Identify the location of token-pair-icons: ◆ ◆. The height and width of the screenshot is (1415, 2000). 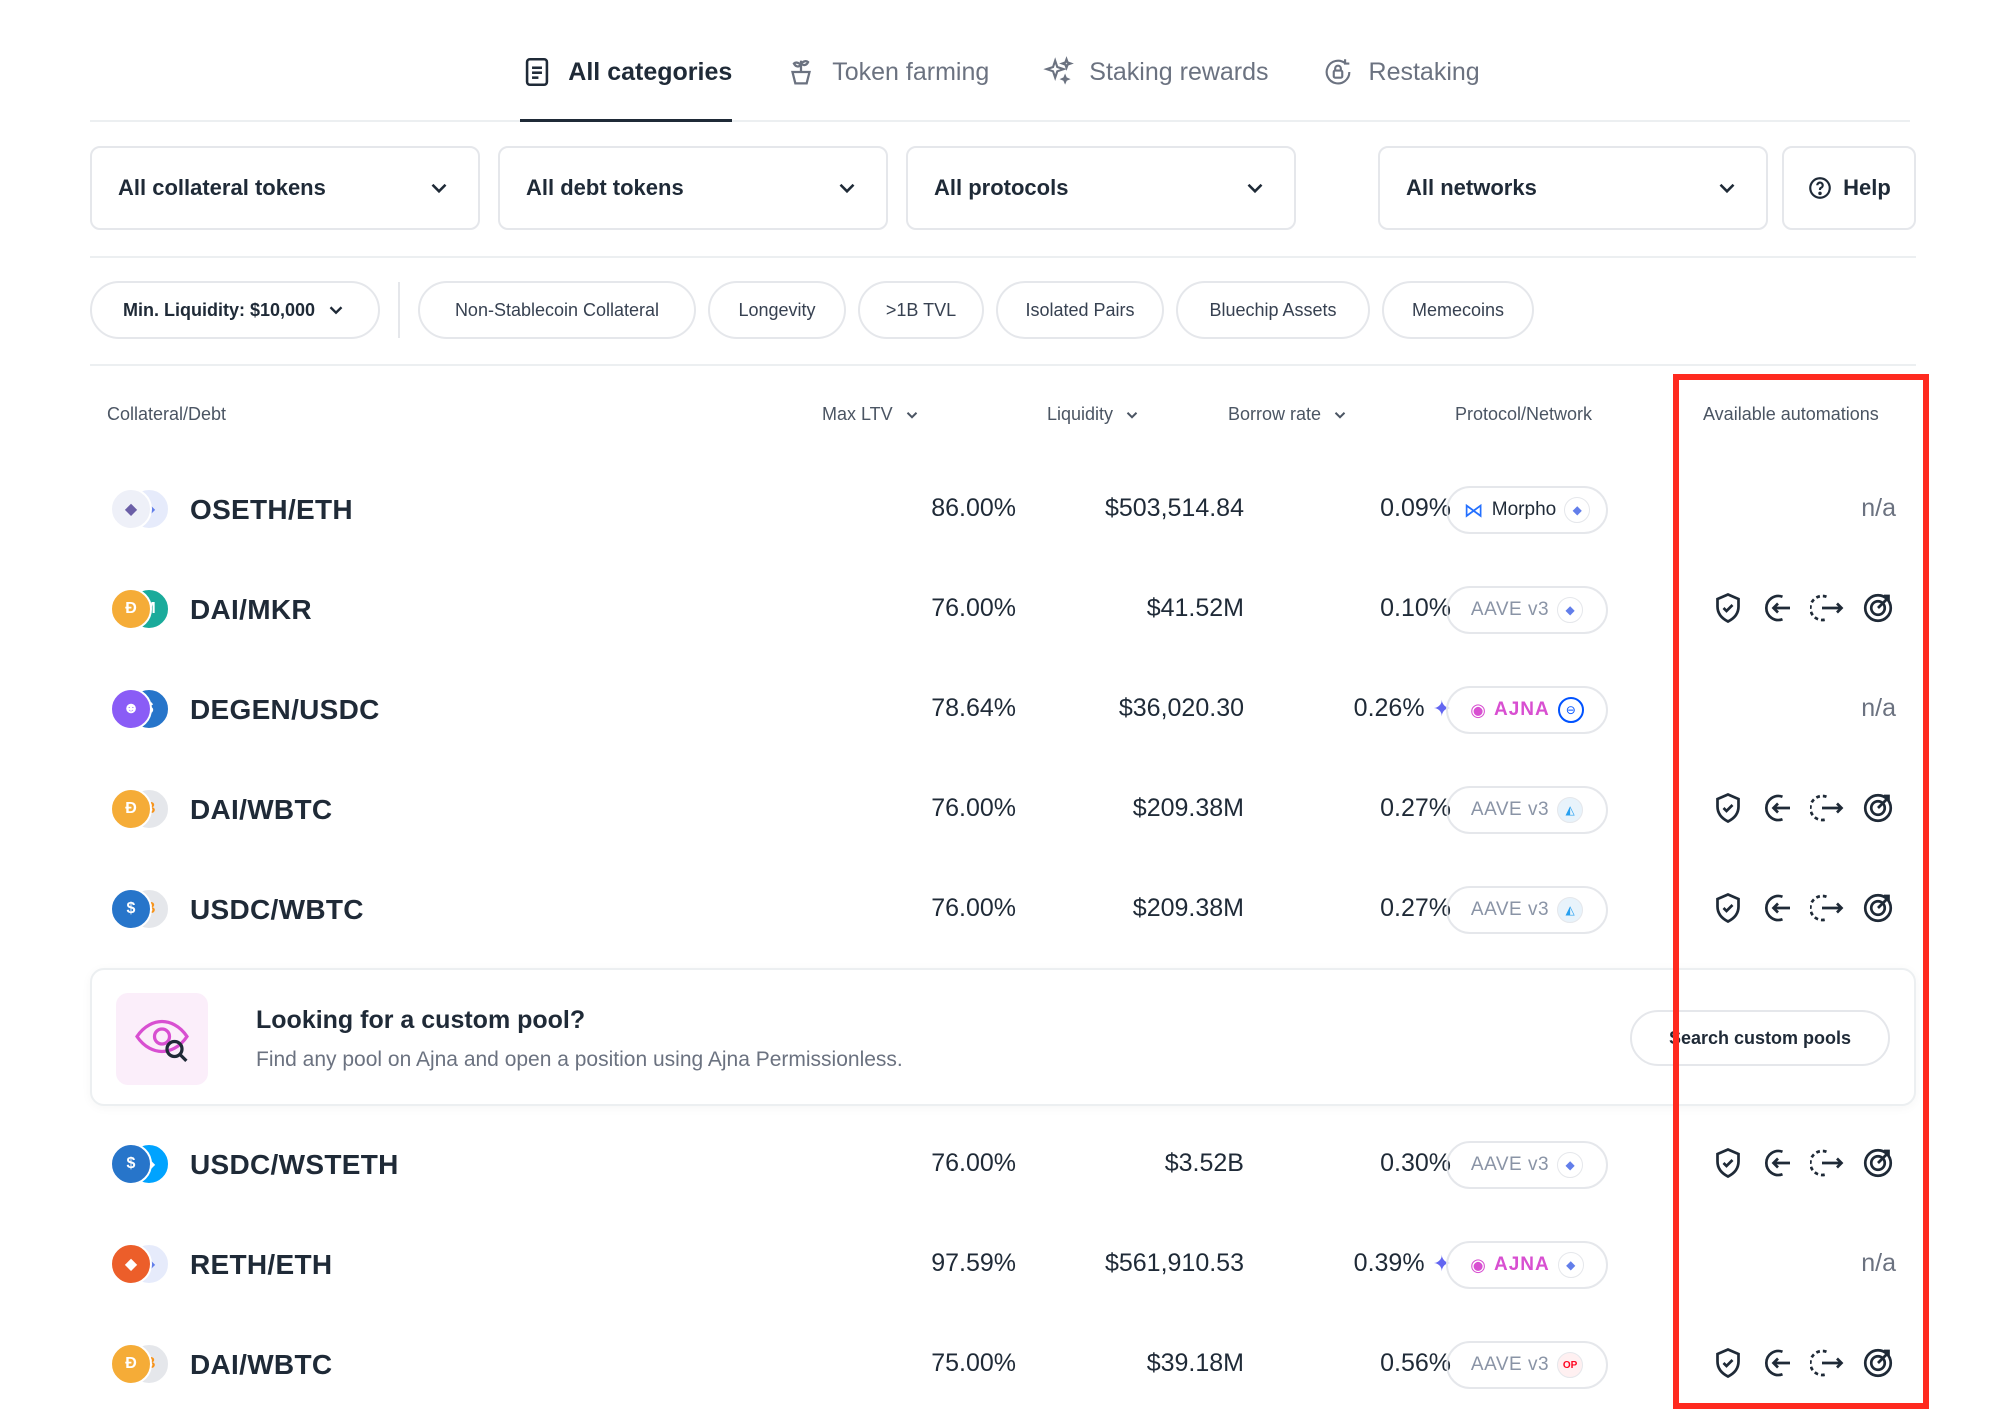
(140, 510).